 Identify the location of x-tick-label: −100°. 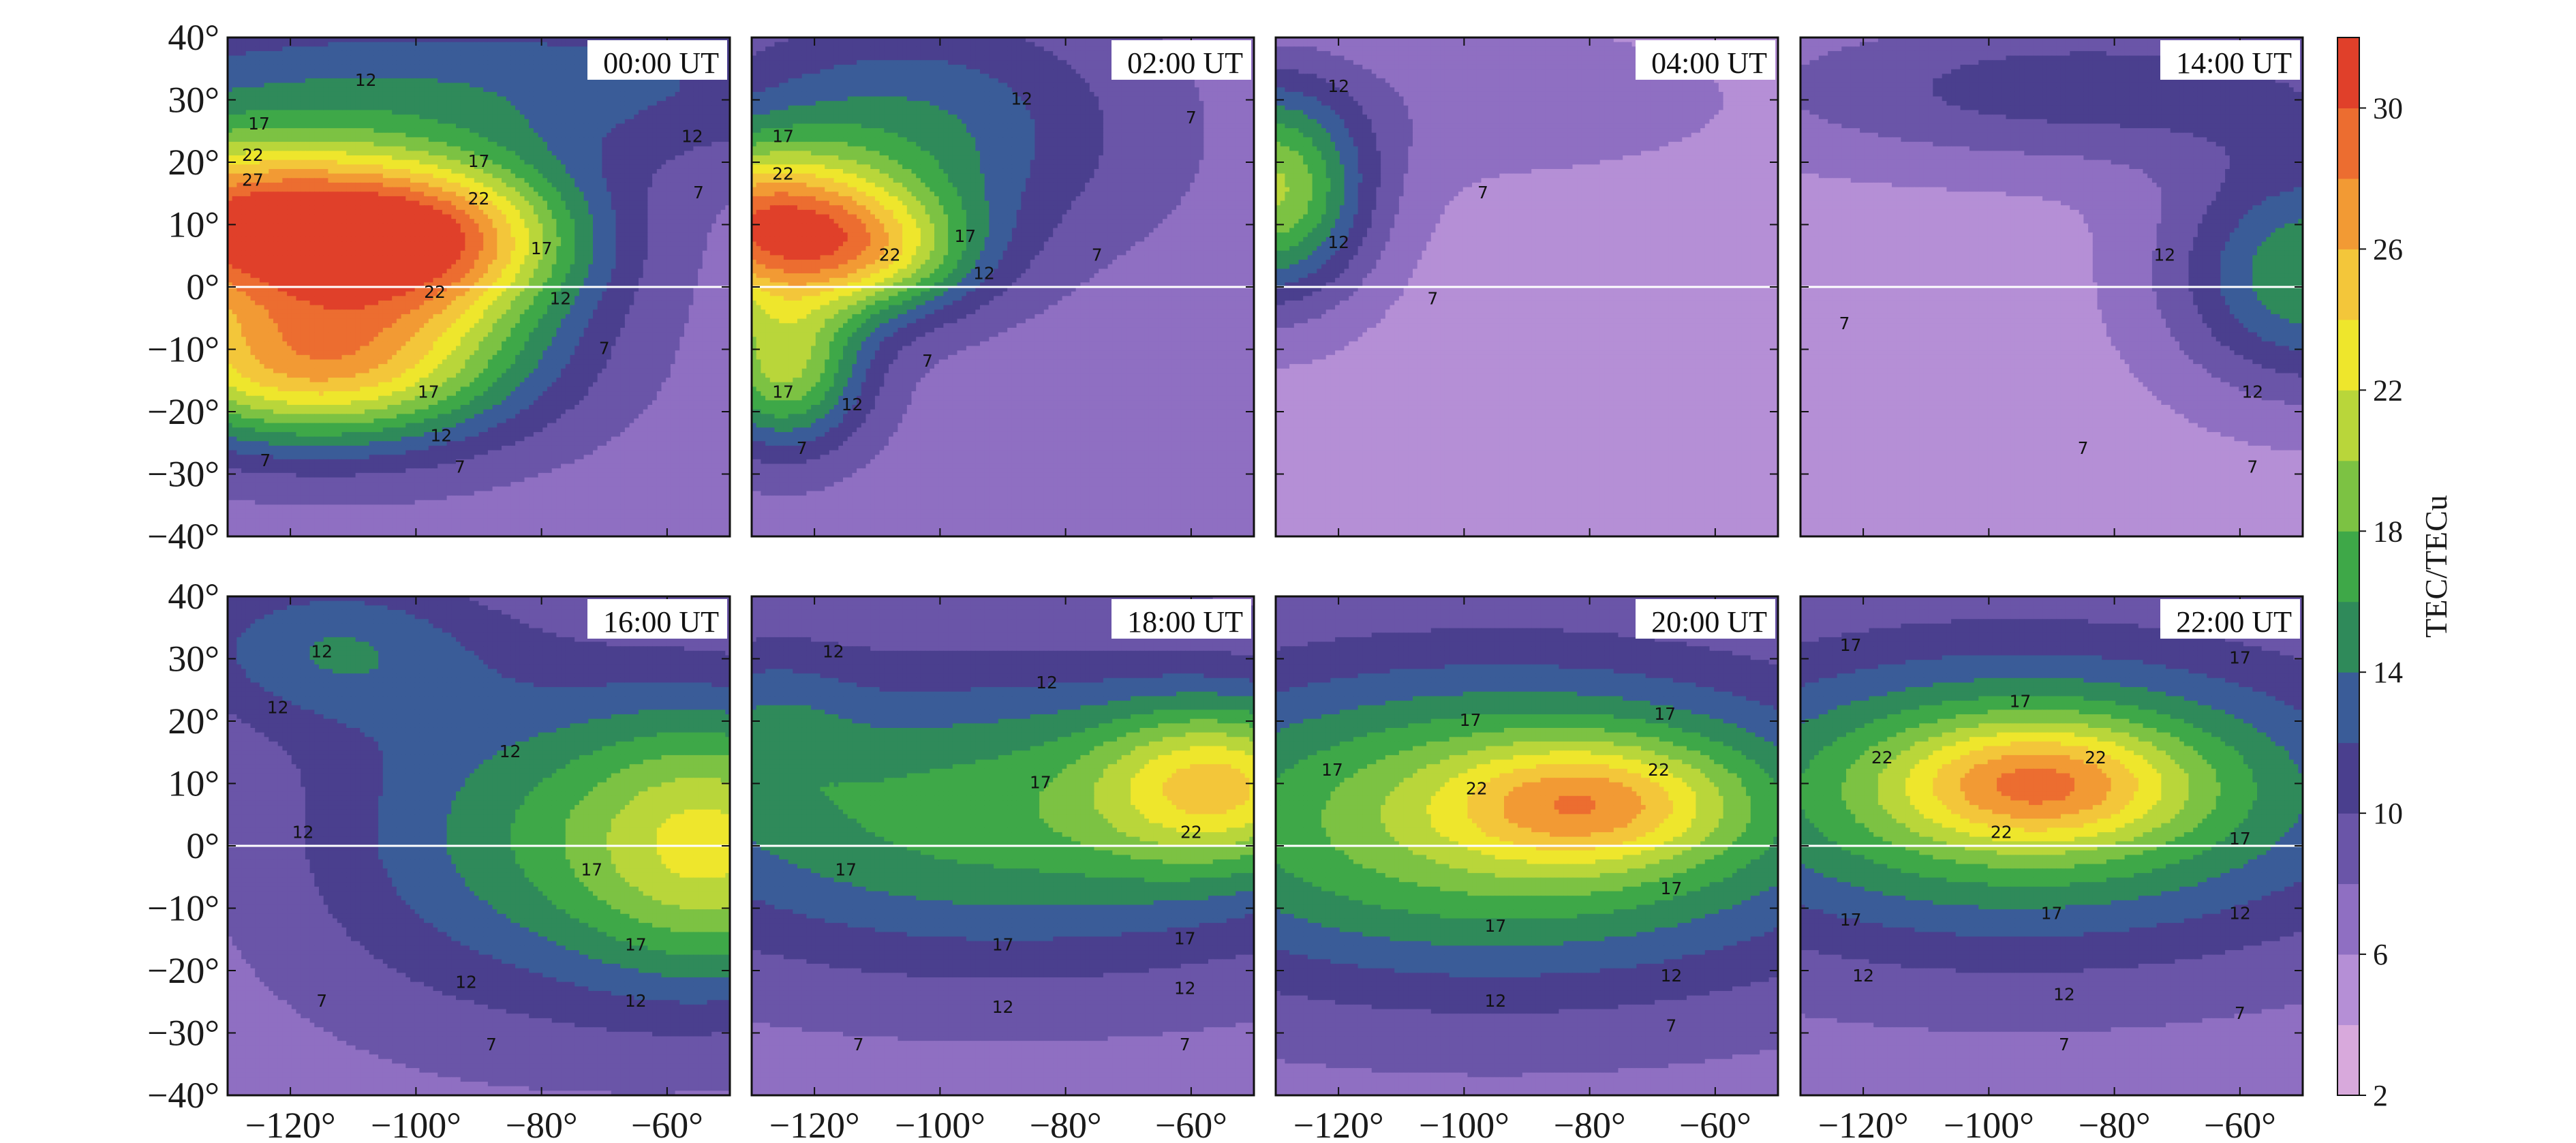
(1989, 1124).